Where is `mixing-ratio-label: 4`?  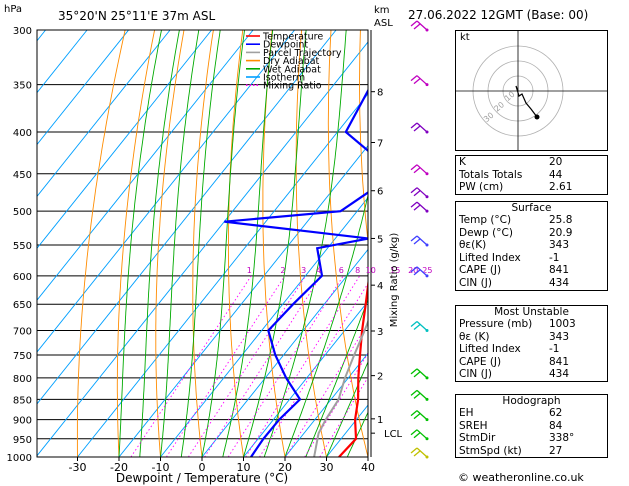
mixing-ratio-label: 4 is located at coordinates (318, 270).